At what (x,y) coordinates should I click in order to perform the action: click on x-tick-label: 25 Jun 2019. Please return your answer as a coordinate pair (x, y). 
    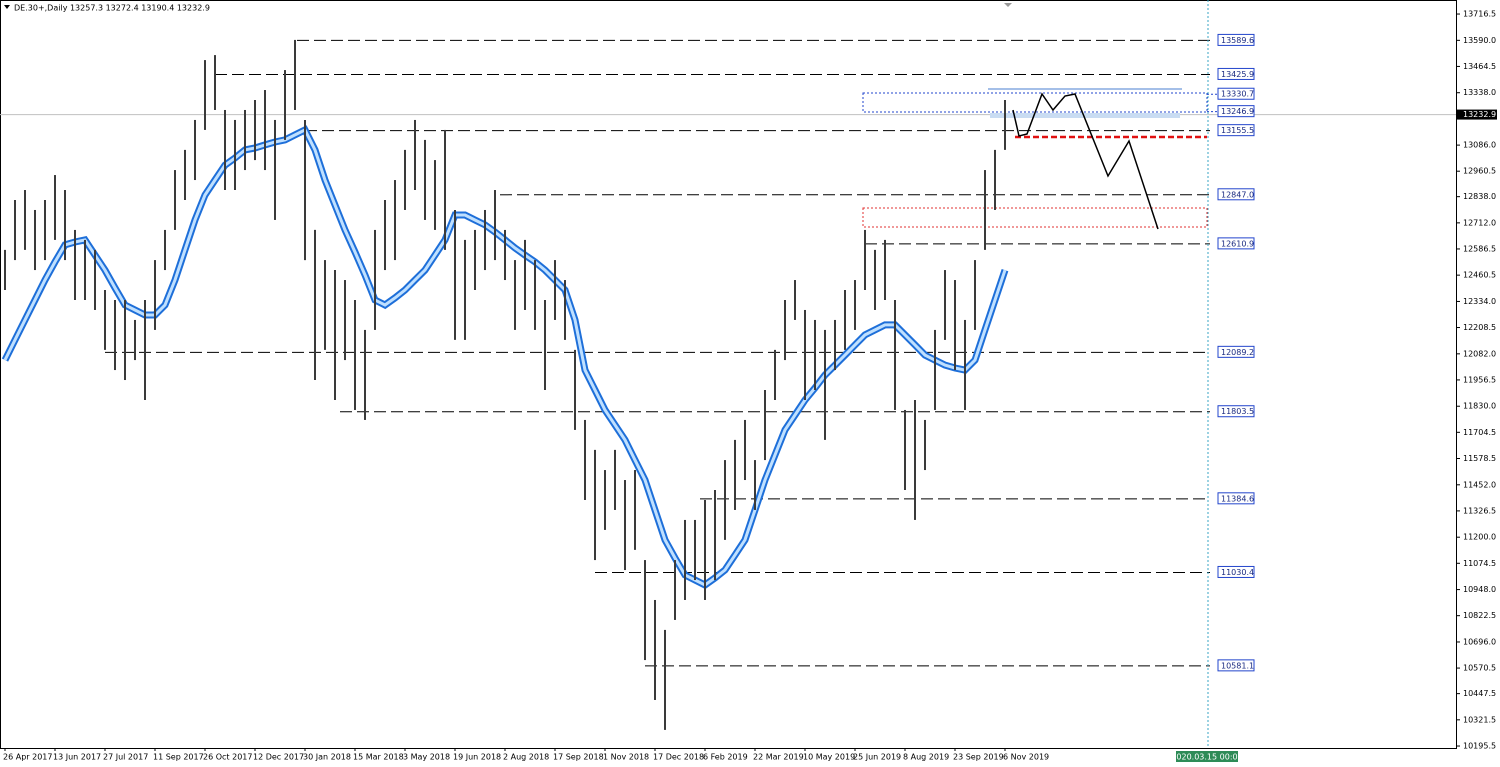
    Looking at the image, I should click on (877, 757).